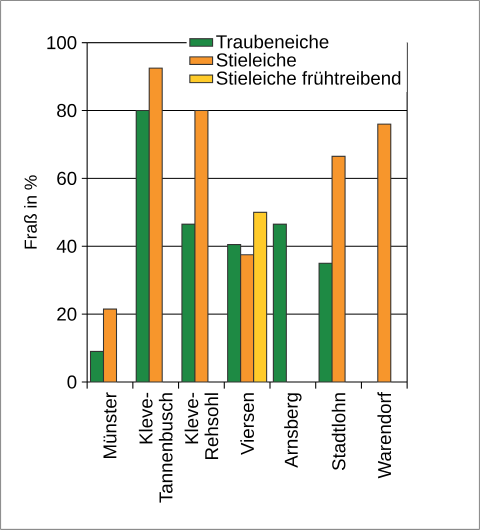 This screenshot has width=480, height=530. I want to click on x-tick-label: Kleve-Rehsohl, so click(201, 425).